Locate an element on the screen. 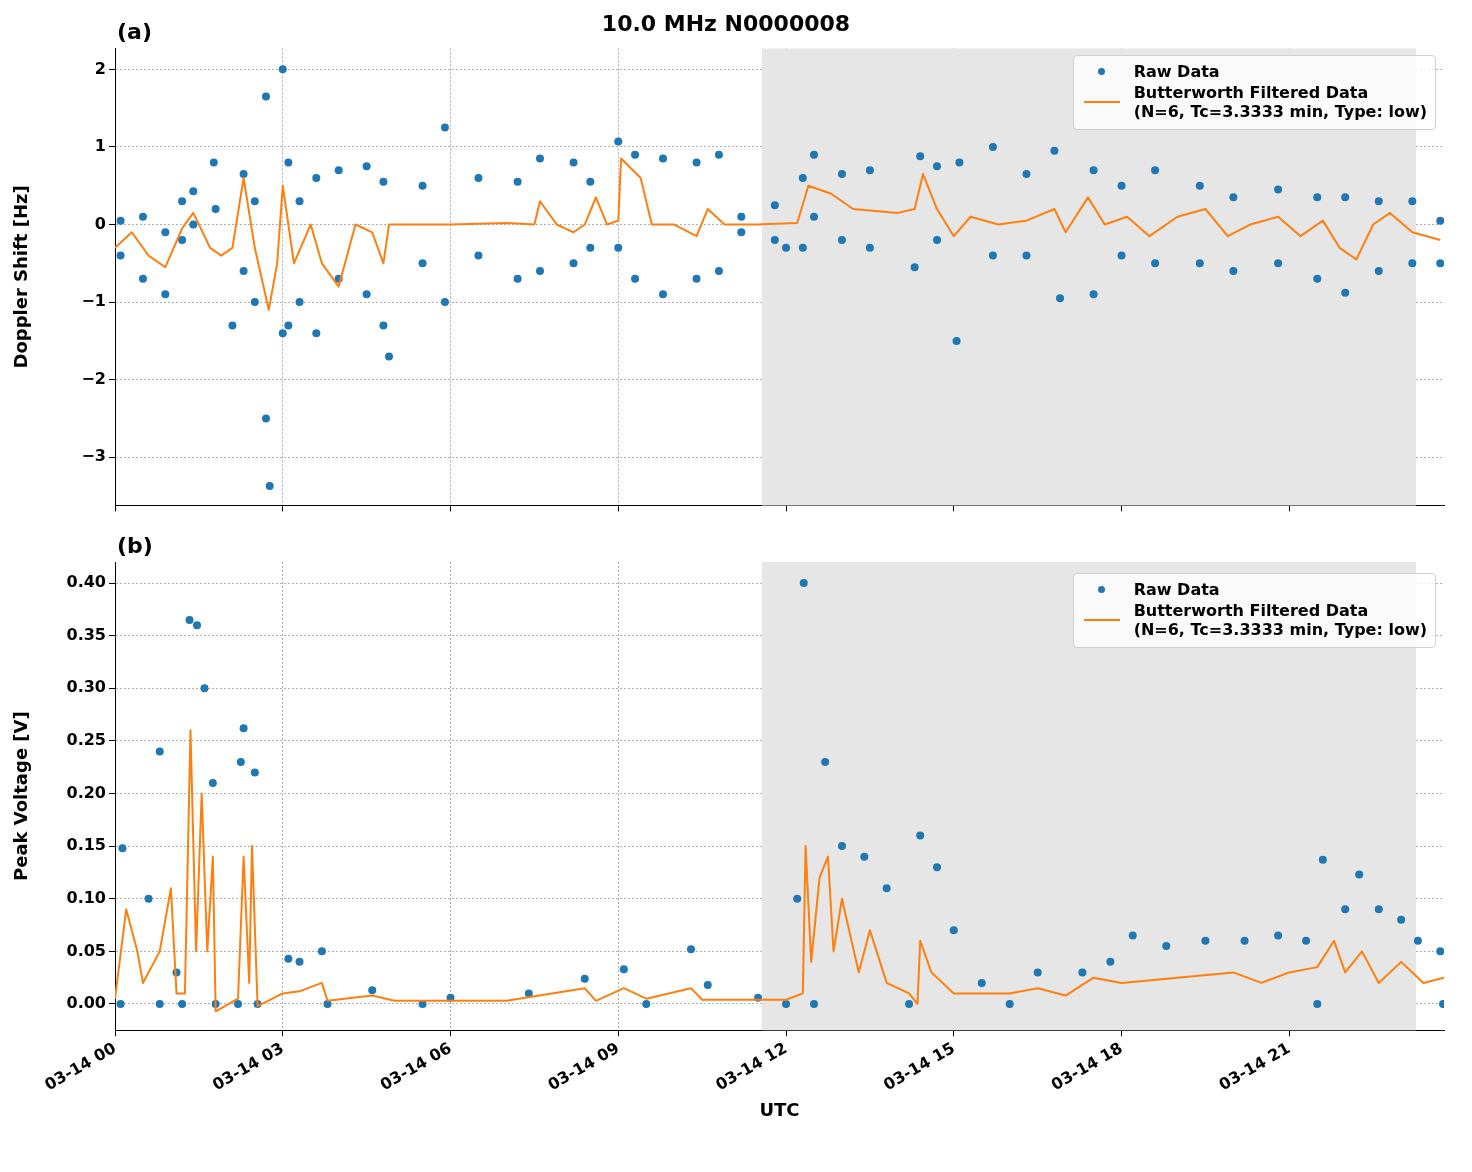 This screenshot has height=1172, width=1472. y-tick-label: 0.00 is located at coordinates (86, 1003).